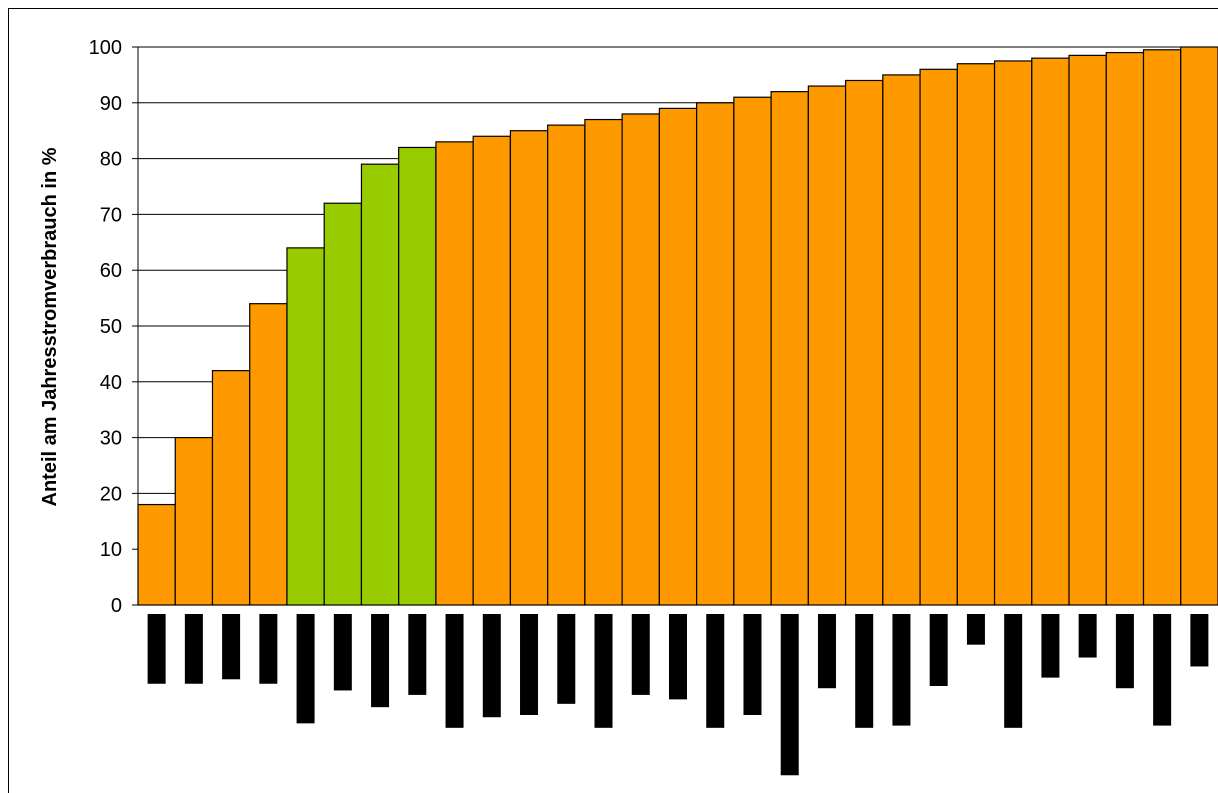 This screenshot has width=1218, height=793. I want to click on y-tick-label: 70, so click(111, 215).